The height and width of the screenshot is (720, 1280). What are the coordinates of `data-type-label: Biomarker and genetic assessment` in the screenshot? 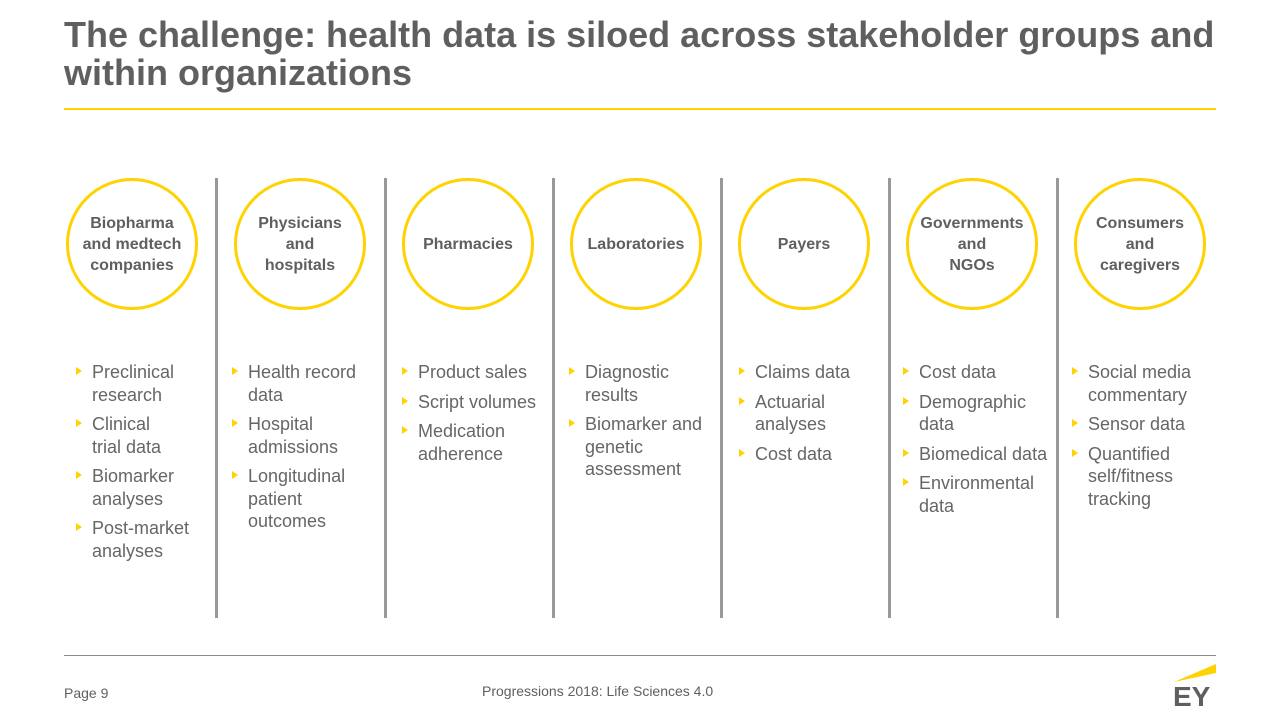 It's located at (644, 446).